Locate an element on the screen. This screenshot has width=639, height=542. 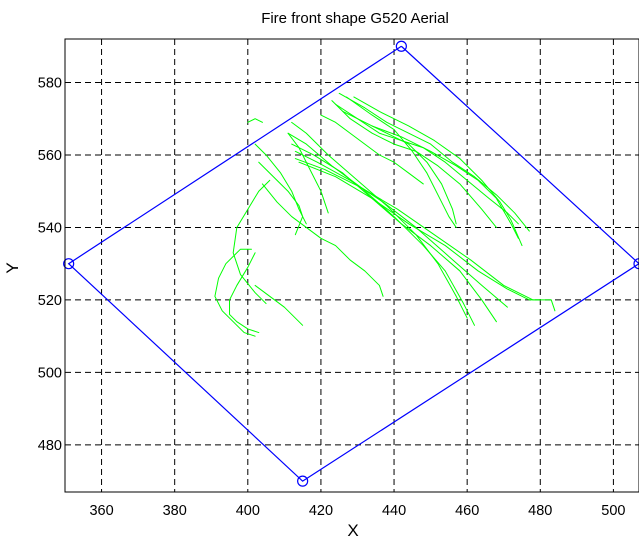
x-tick-label: 500 is located at coordinates (613, 511).